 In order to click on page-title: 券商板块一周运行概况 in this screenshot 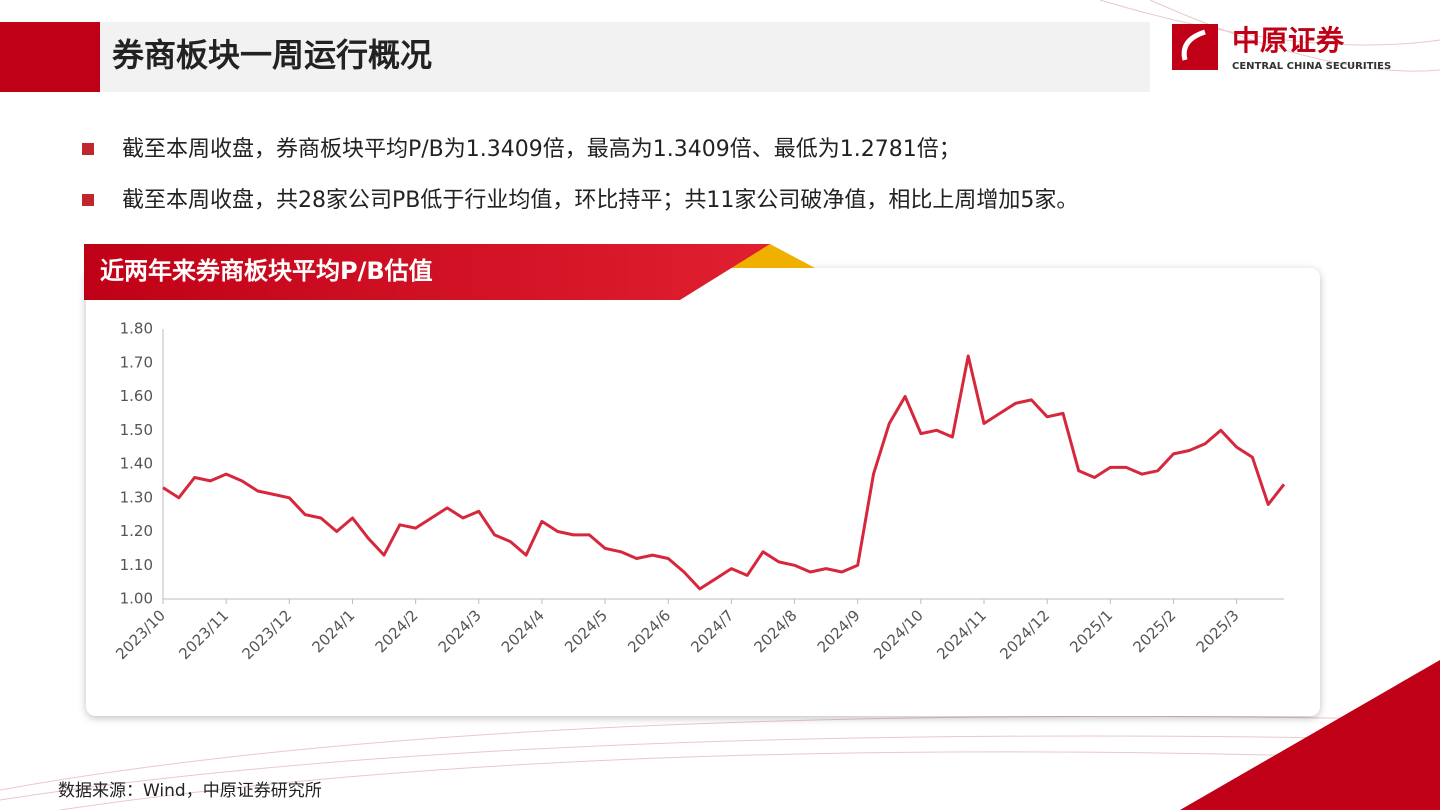, I will do `click(272, 55)`.